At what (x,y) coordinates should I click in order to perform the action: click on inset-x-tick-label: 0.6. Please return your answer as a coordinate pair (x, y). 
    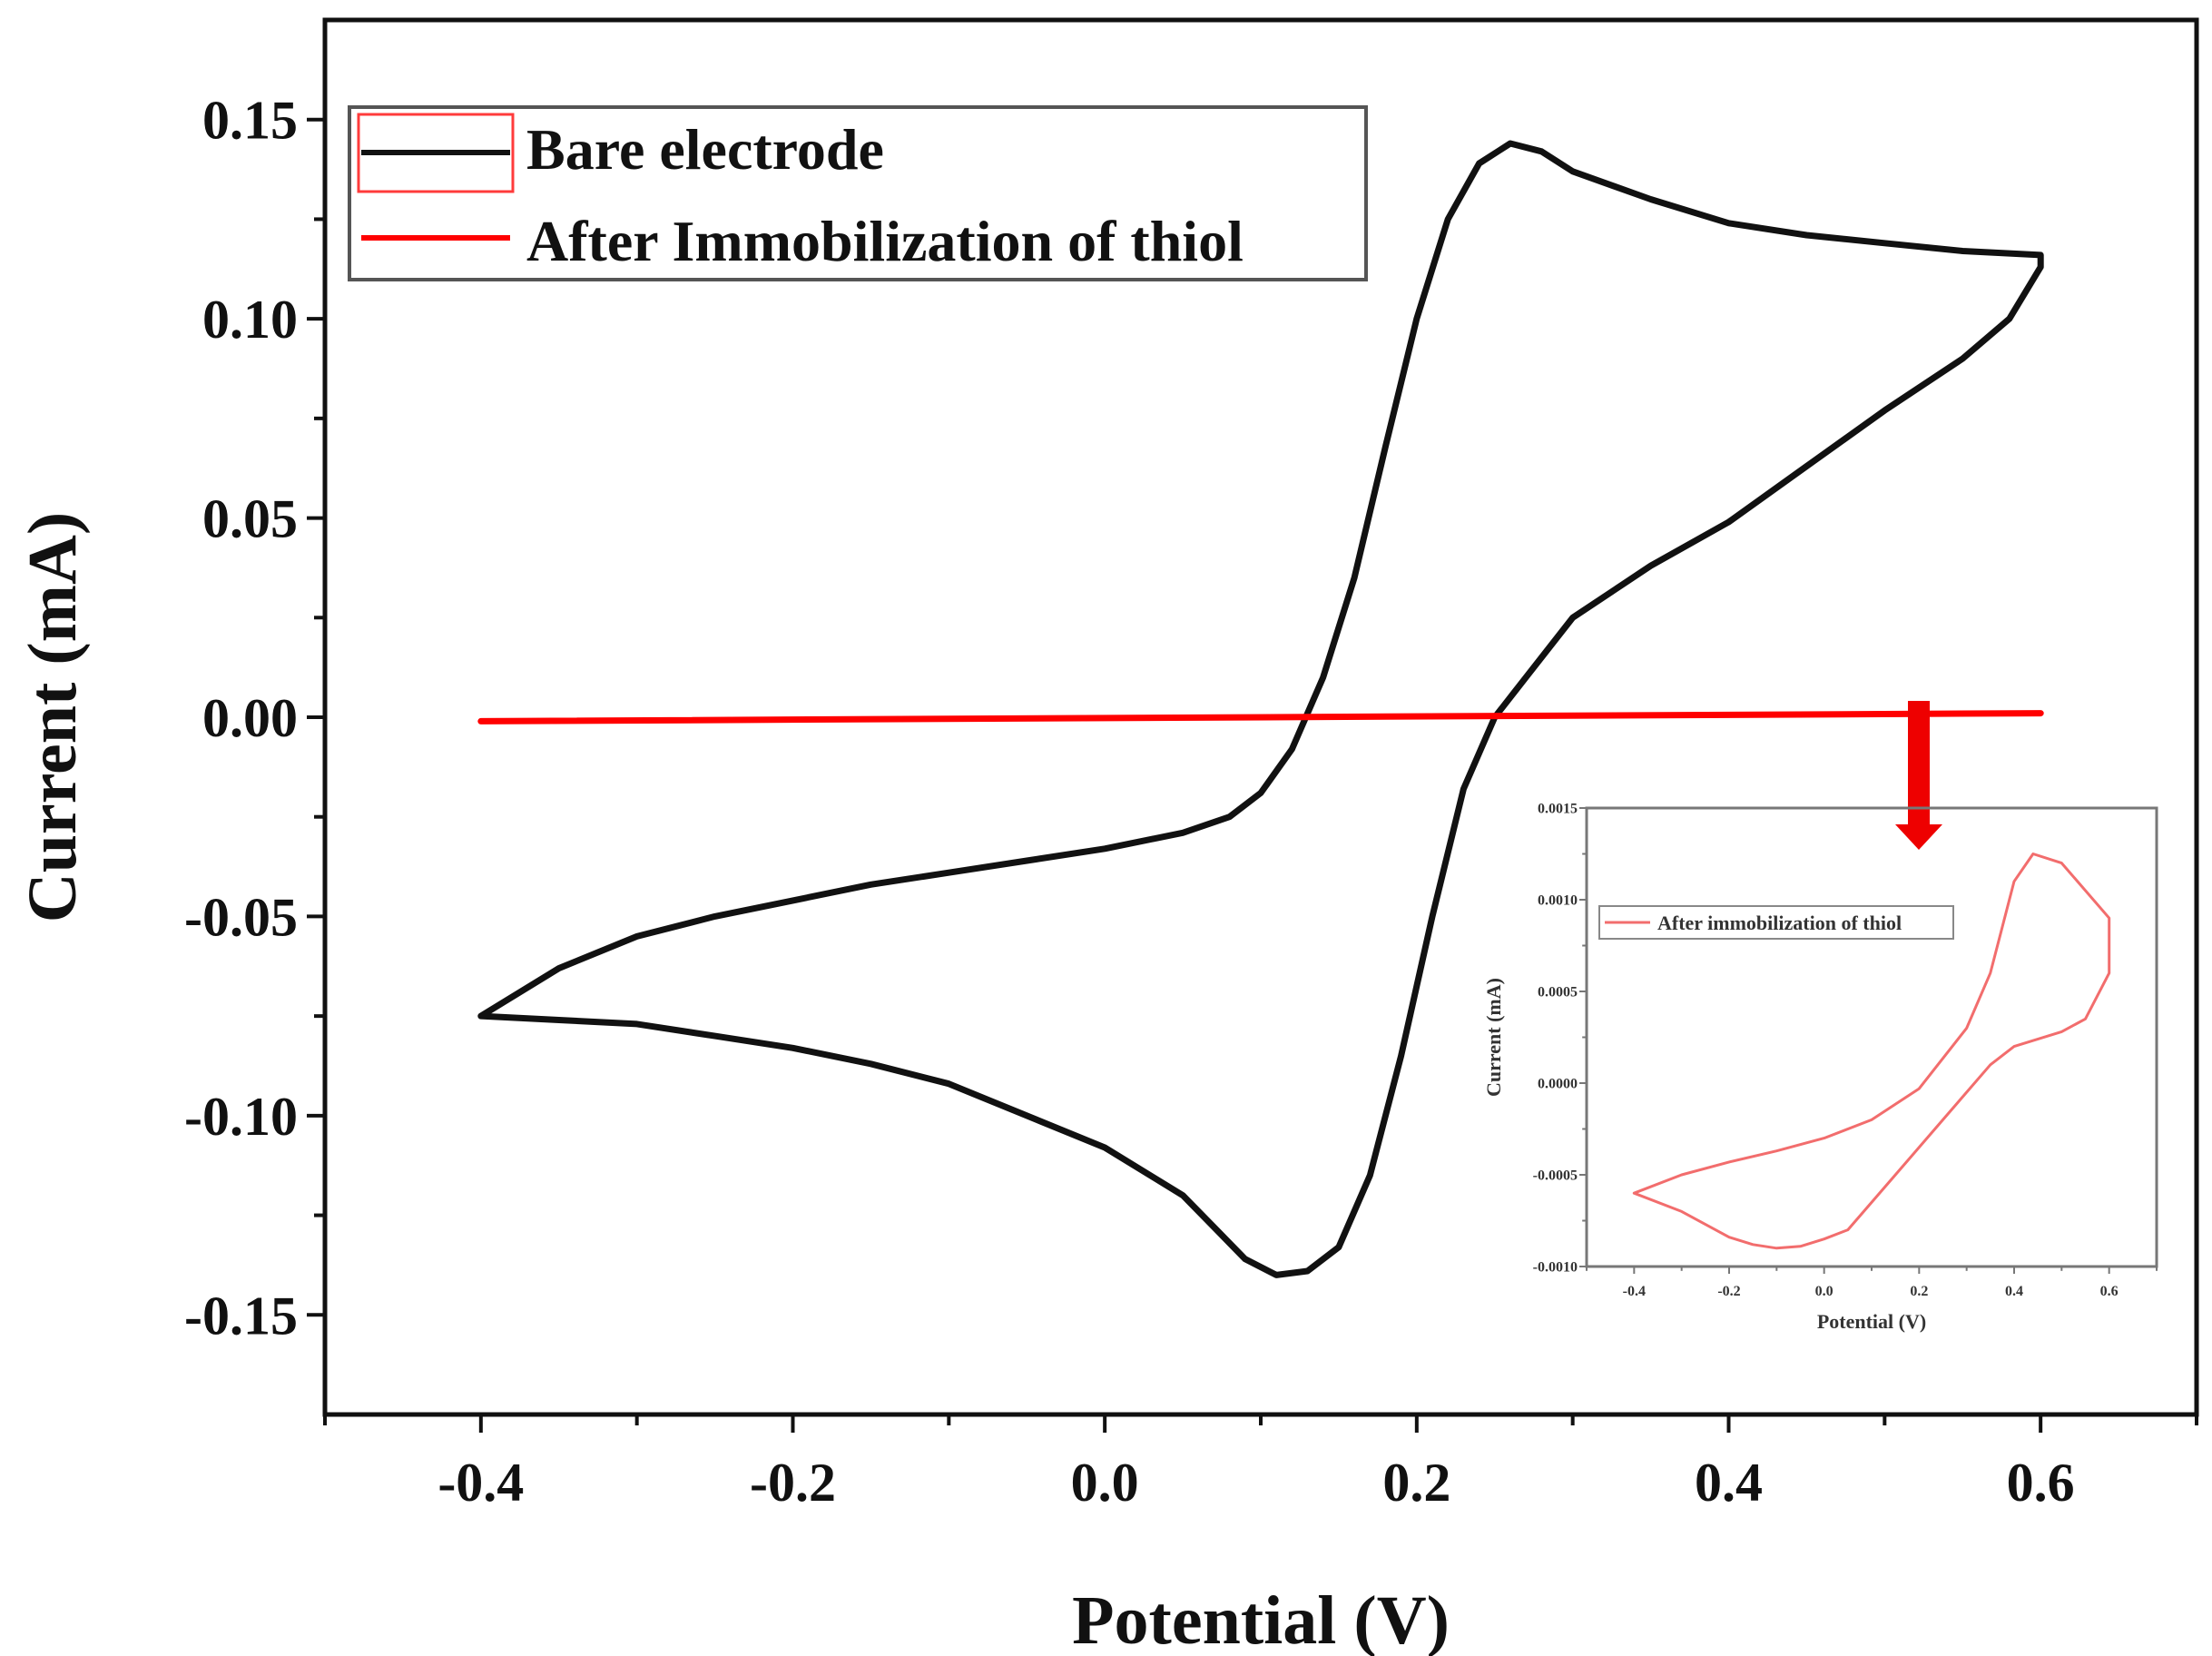
    Looking at the image, I should click on (2109, 1291).